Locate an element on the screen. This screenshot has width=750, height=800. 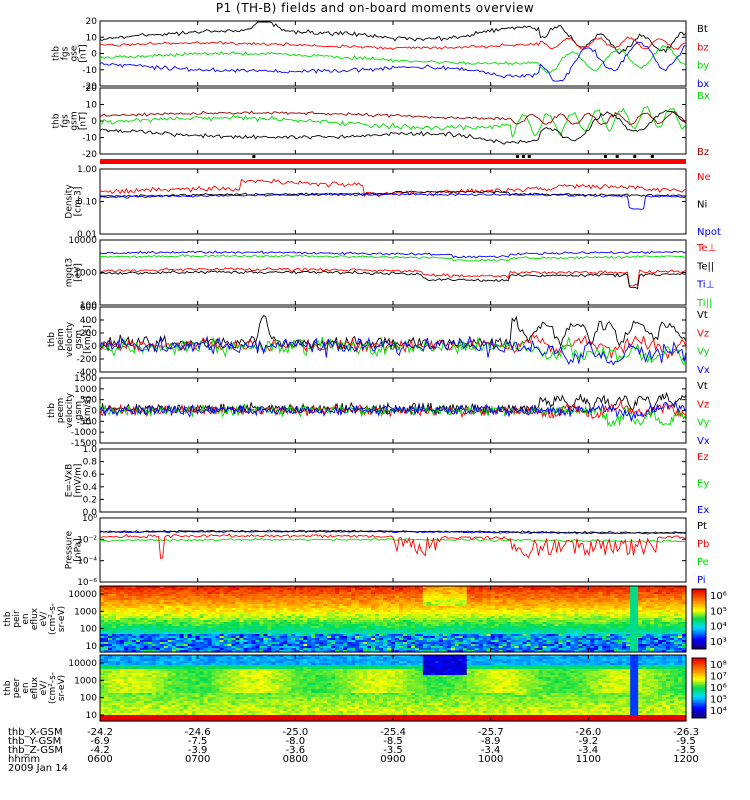
ylabel: eV/ is located at coordinates (44, 688).